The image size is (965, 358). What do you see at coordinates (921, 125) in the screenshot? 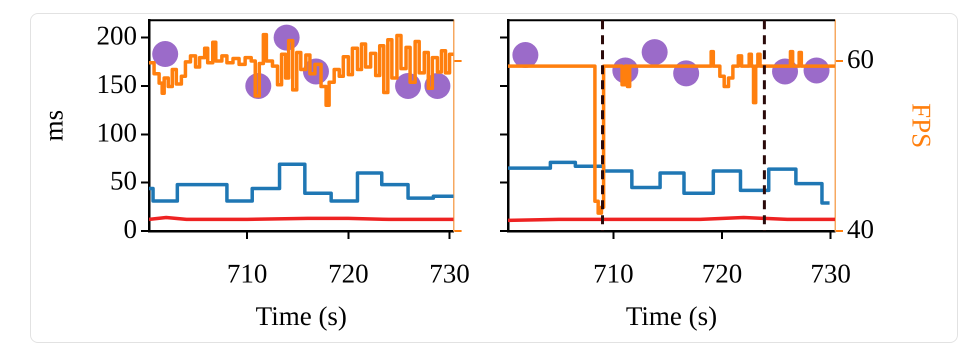
I see `y2-axis-title: FPS` at bounding box center [921, 125].